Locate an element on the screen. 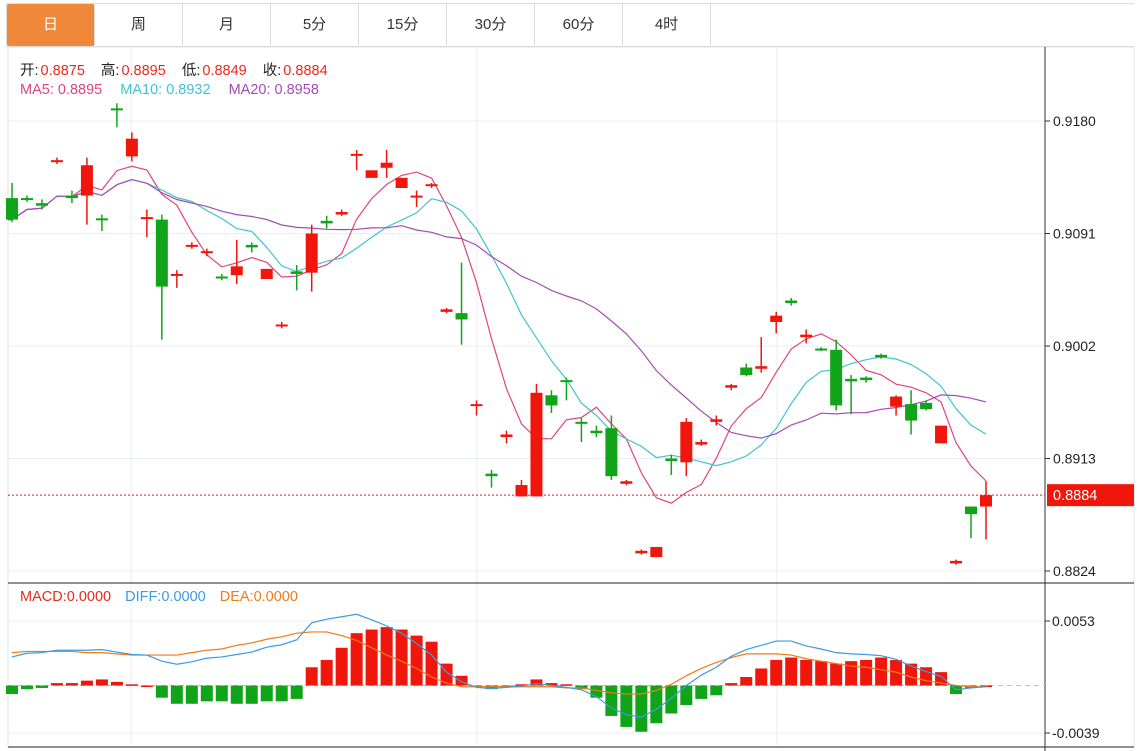 The image size is (1140, 751). high-label: 高: is located at coordinates (110, 71).